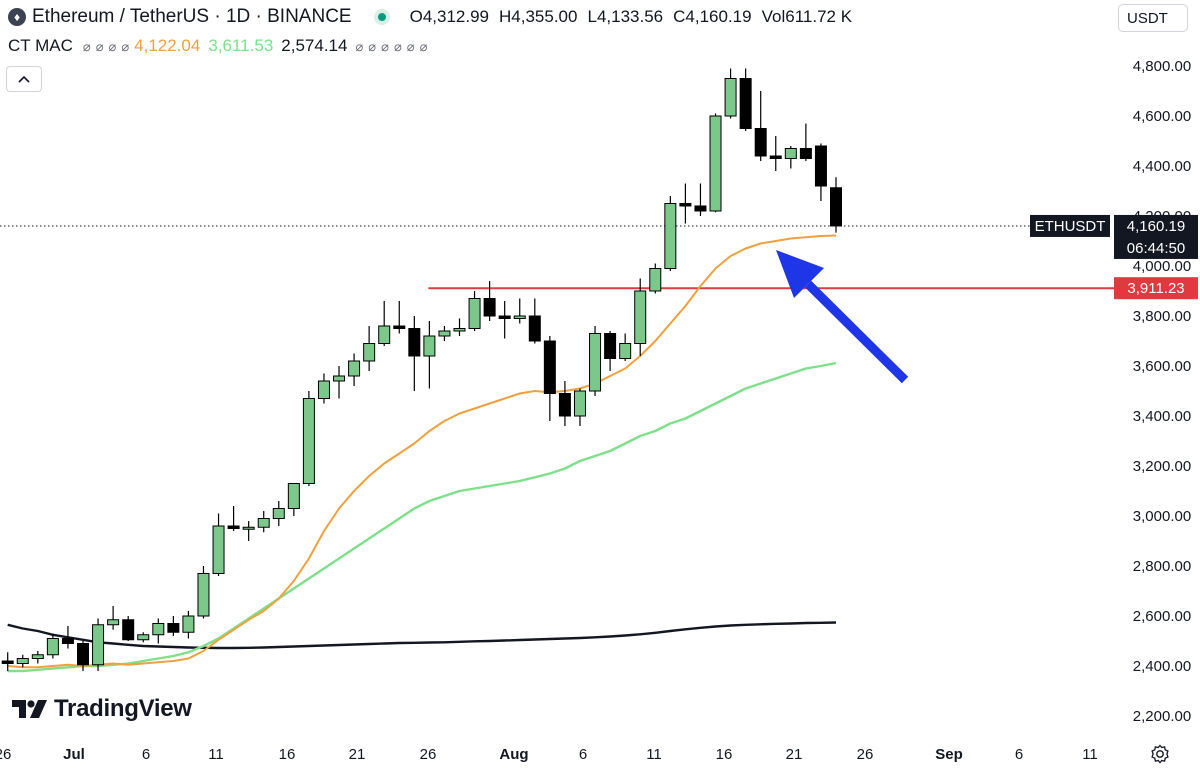  Describe the element at coordinates (1162, 266) in the screenshot. I see `y-tick-label: 4,000.00` at that location.